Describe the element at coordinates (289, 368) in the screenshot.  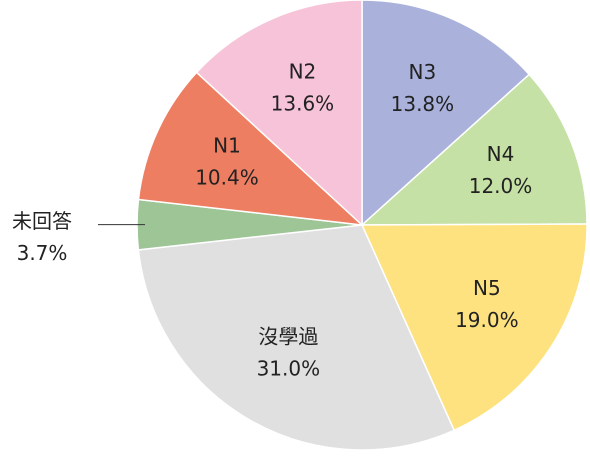
I see `slice-value: 31.0%` at that location.